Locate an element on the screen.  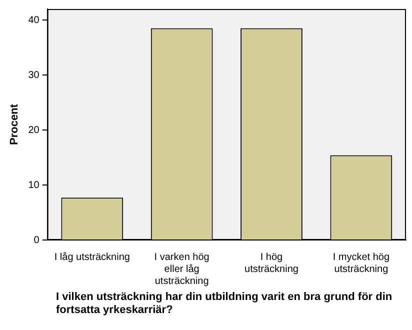
y-tick-label: 40 is located at coordinates (34, 20).